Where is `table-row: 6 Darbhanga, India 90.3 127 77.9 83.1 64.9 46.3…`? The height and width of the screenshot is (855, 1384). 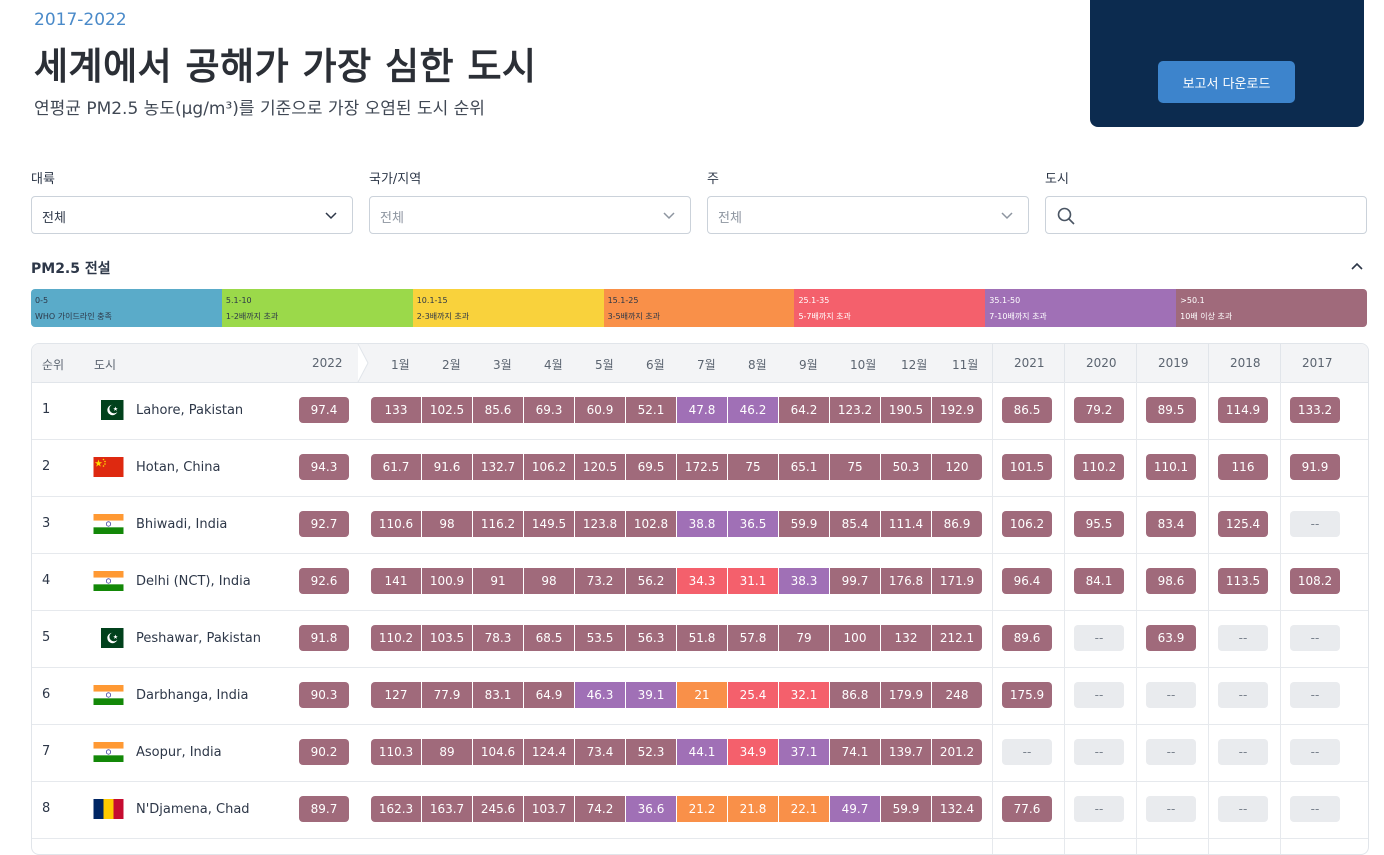 table-row: 6 Darbhanga, India 90.3 127 77.9 83.1 64.9 46.3… is located at coordinates (700, 696).